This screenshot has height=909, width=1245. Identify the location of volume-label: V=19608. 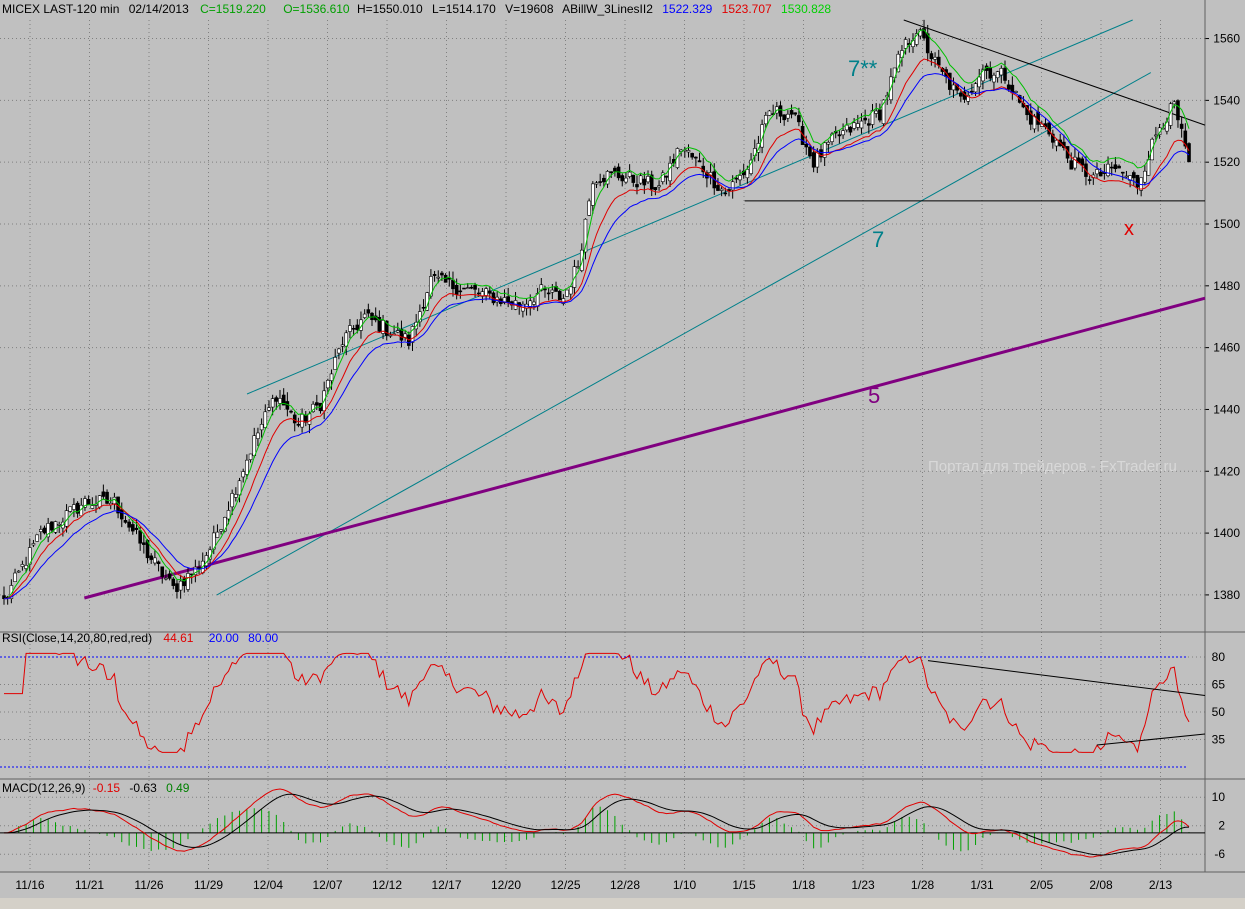
(529, 9).